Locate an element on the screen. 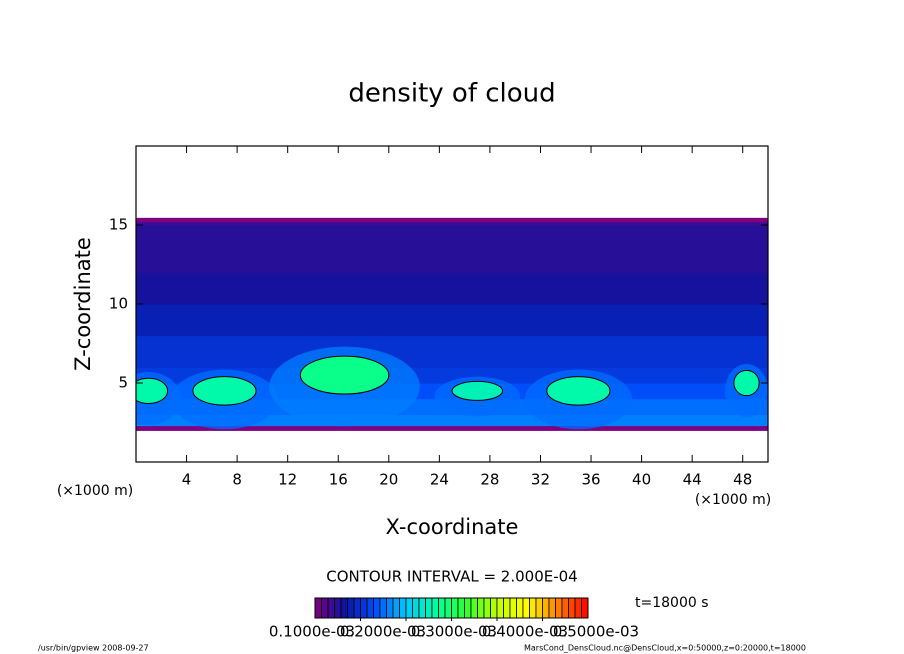  y-tick-label: 5 is located at coordinates (123, 383).